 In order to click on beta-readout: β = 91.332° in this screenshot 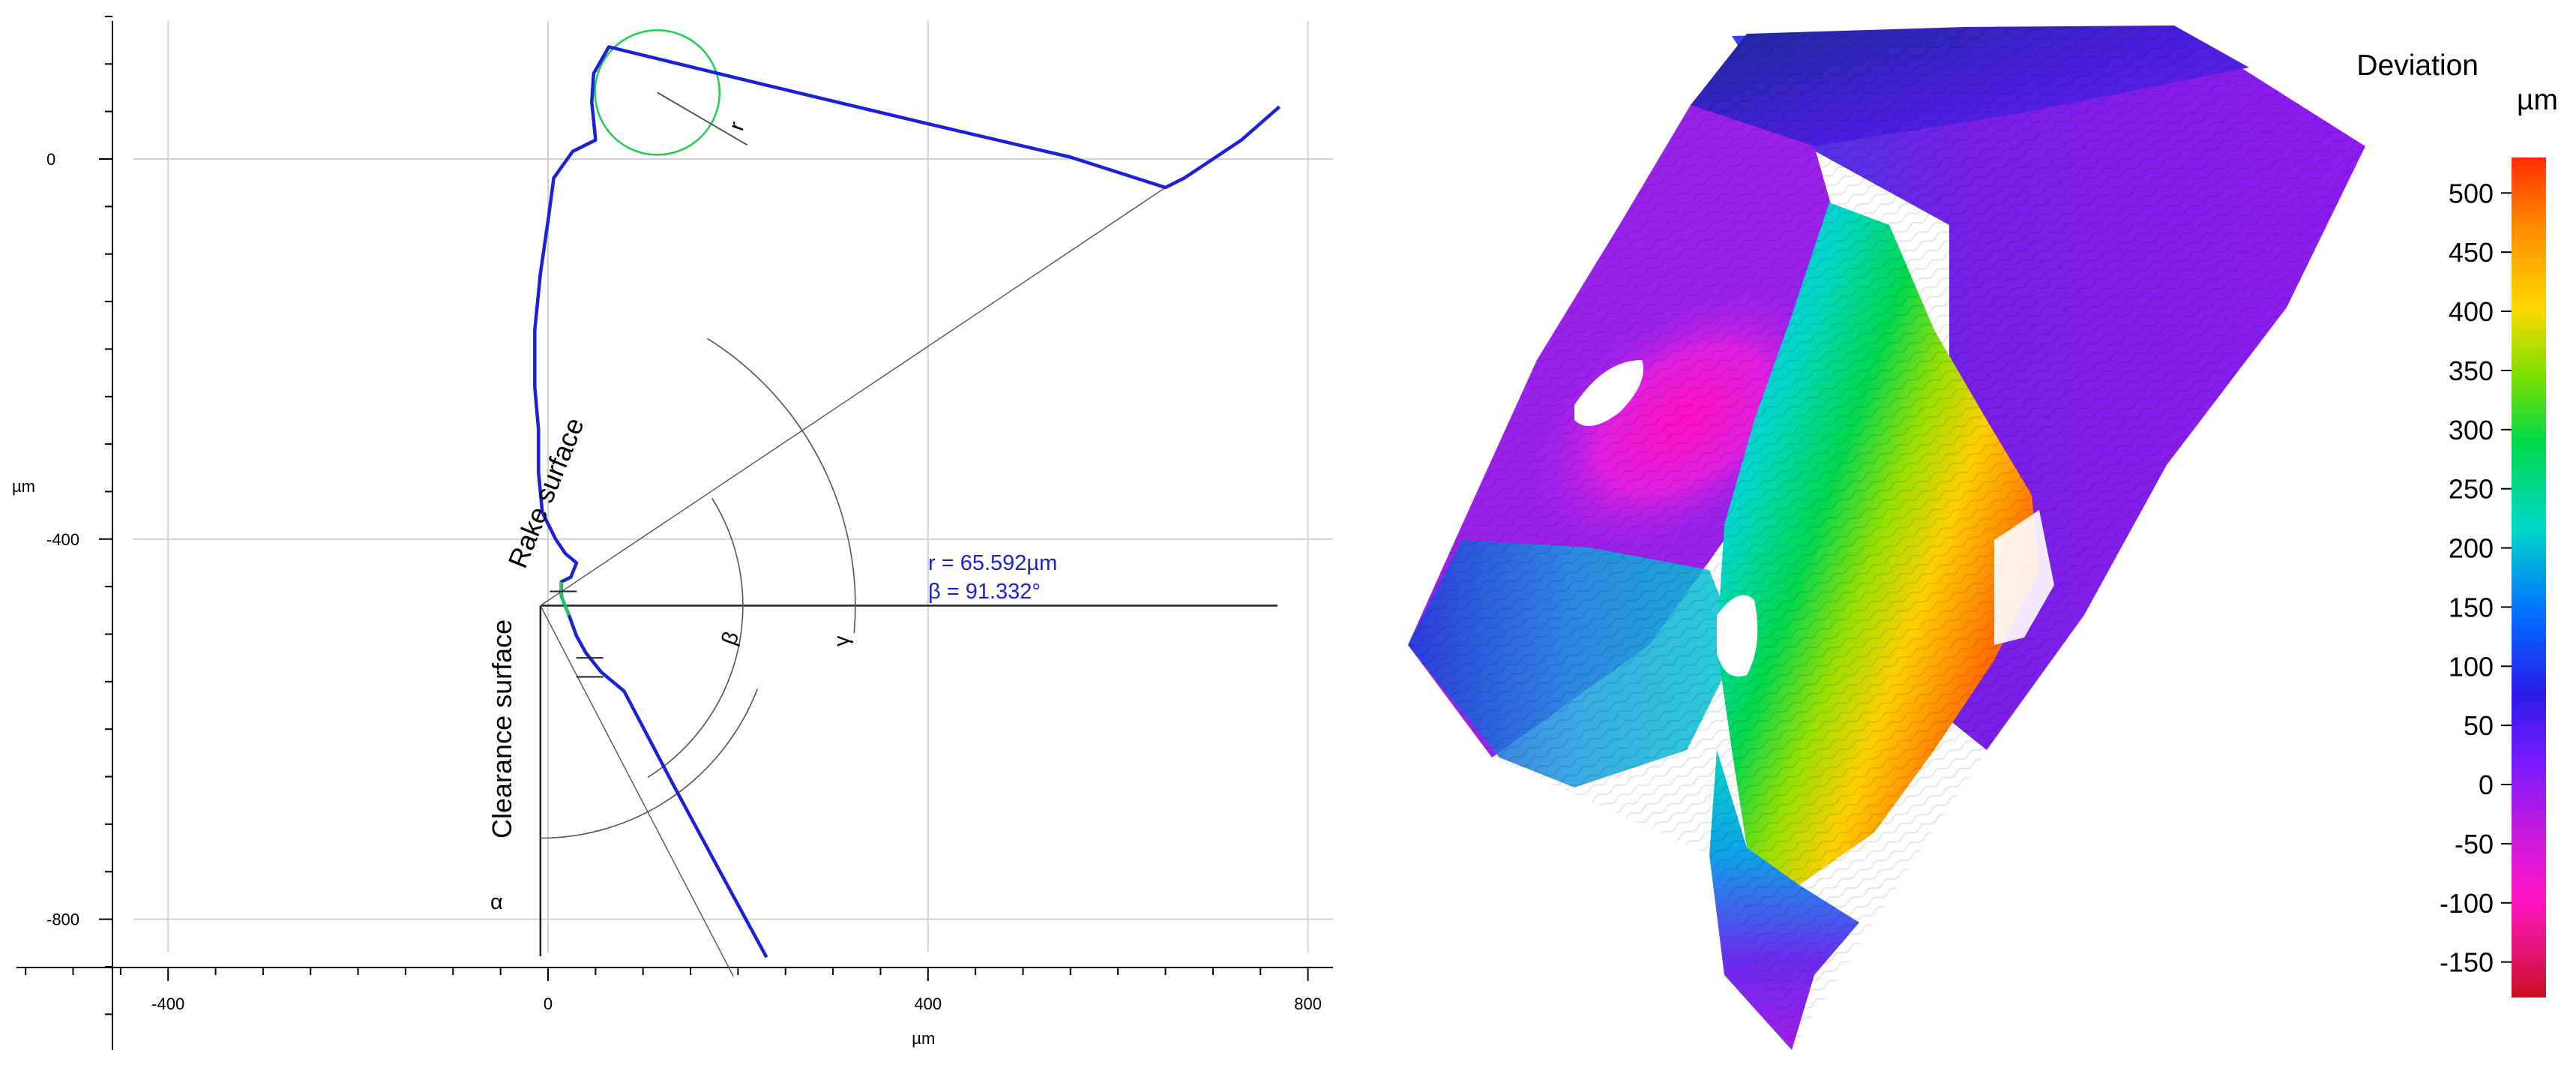, I will do `click(984, 592)`.